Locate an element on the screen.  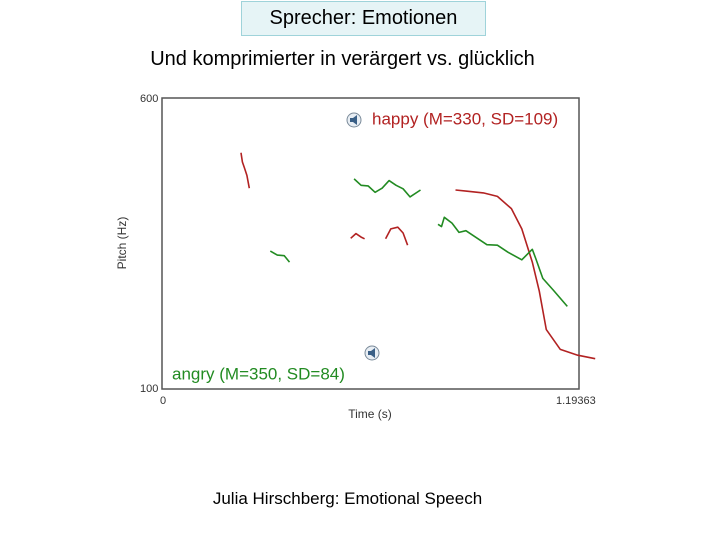
legend-happy-label: happy (M=330, SD=109) is located at coordinates (465, 118).